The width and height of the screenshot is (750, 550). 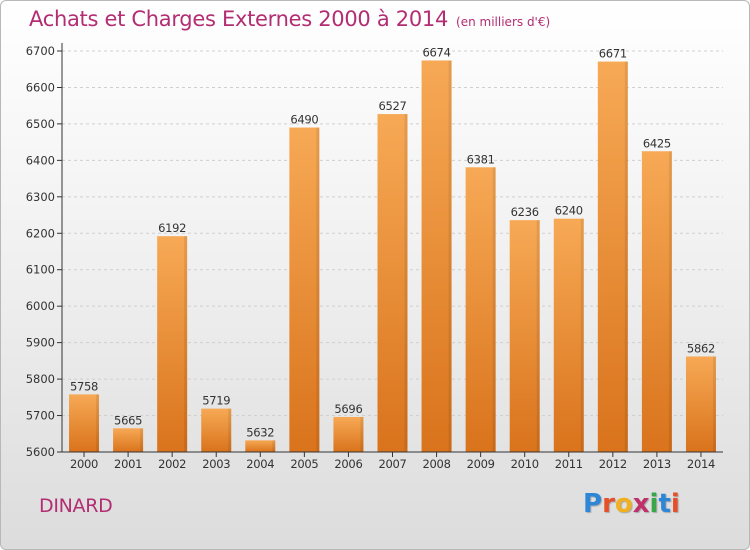 What do you see at coordinates (40, 306) in the screenshot?
I see `y-tick-label: 6000` at bounding box center [40, 306].